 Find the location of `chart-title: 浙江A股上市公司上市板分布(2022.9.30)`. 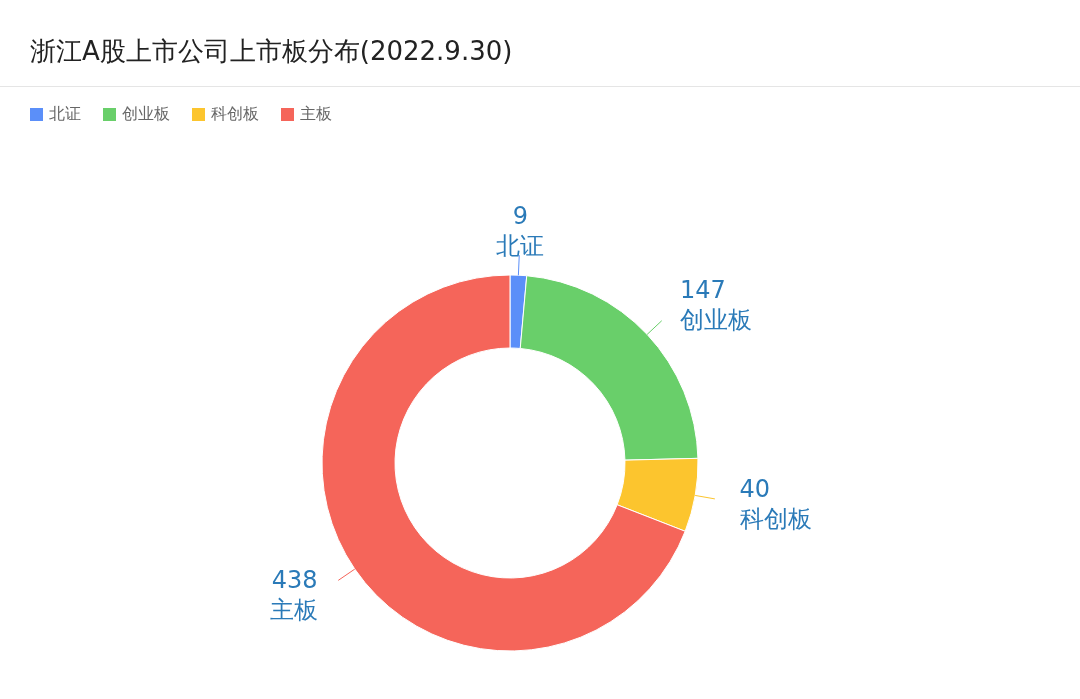

chart-title: 浙江A股上市公司上市板分布(2022.9.30) is located at coordinates (271, 51).